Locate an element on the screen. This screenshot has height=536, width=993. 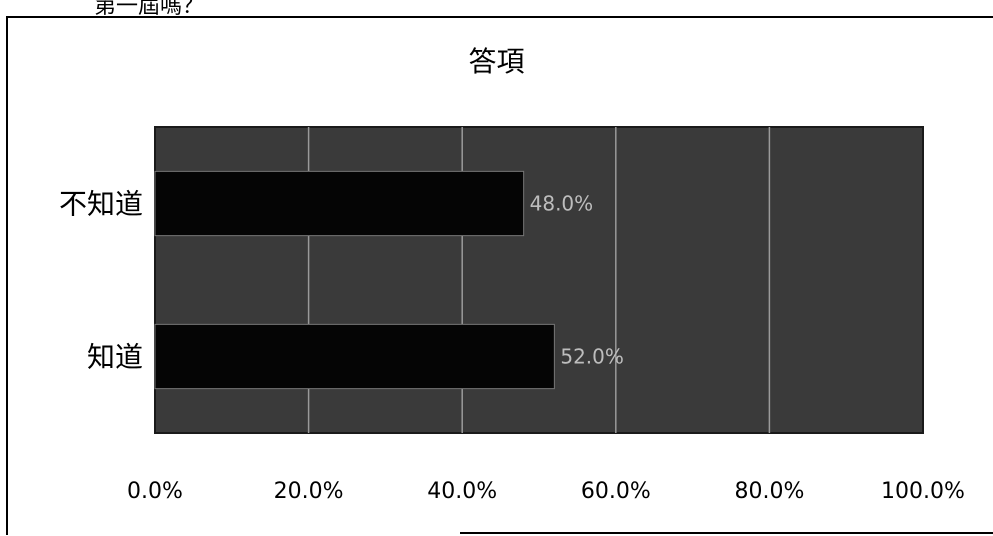
data-label: 48.0% is located at coordinates (562, 204).